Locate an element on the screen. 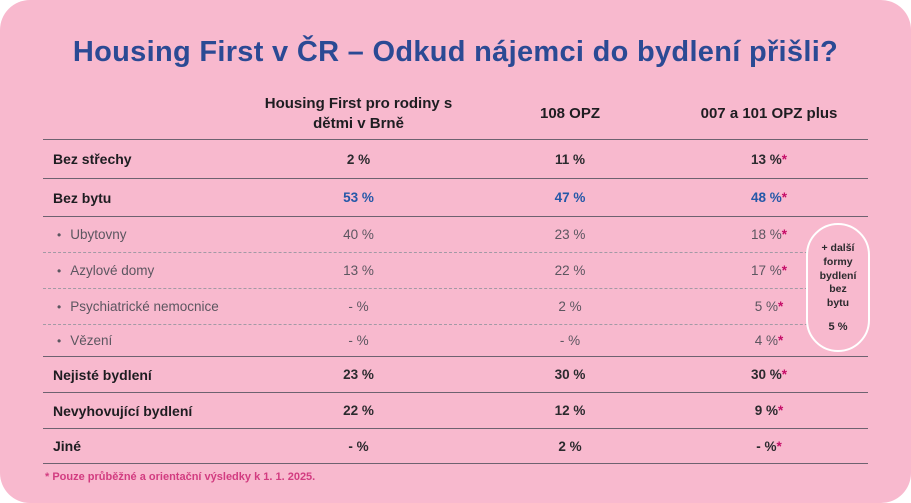 The height and width of the screenshot is (503, 911). cell-108opz: 30 % is located at coordinates (570, 374).